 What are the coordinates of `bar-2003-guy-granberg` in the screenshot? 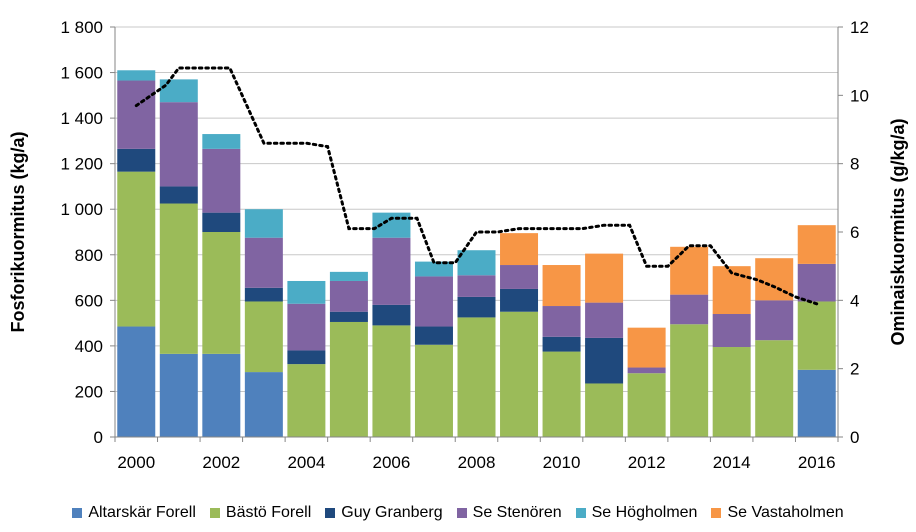 It's located at (263, 294).